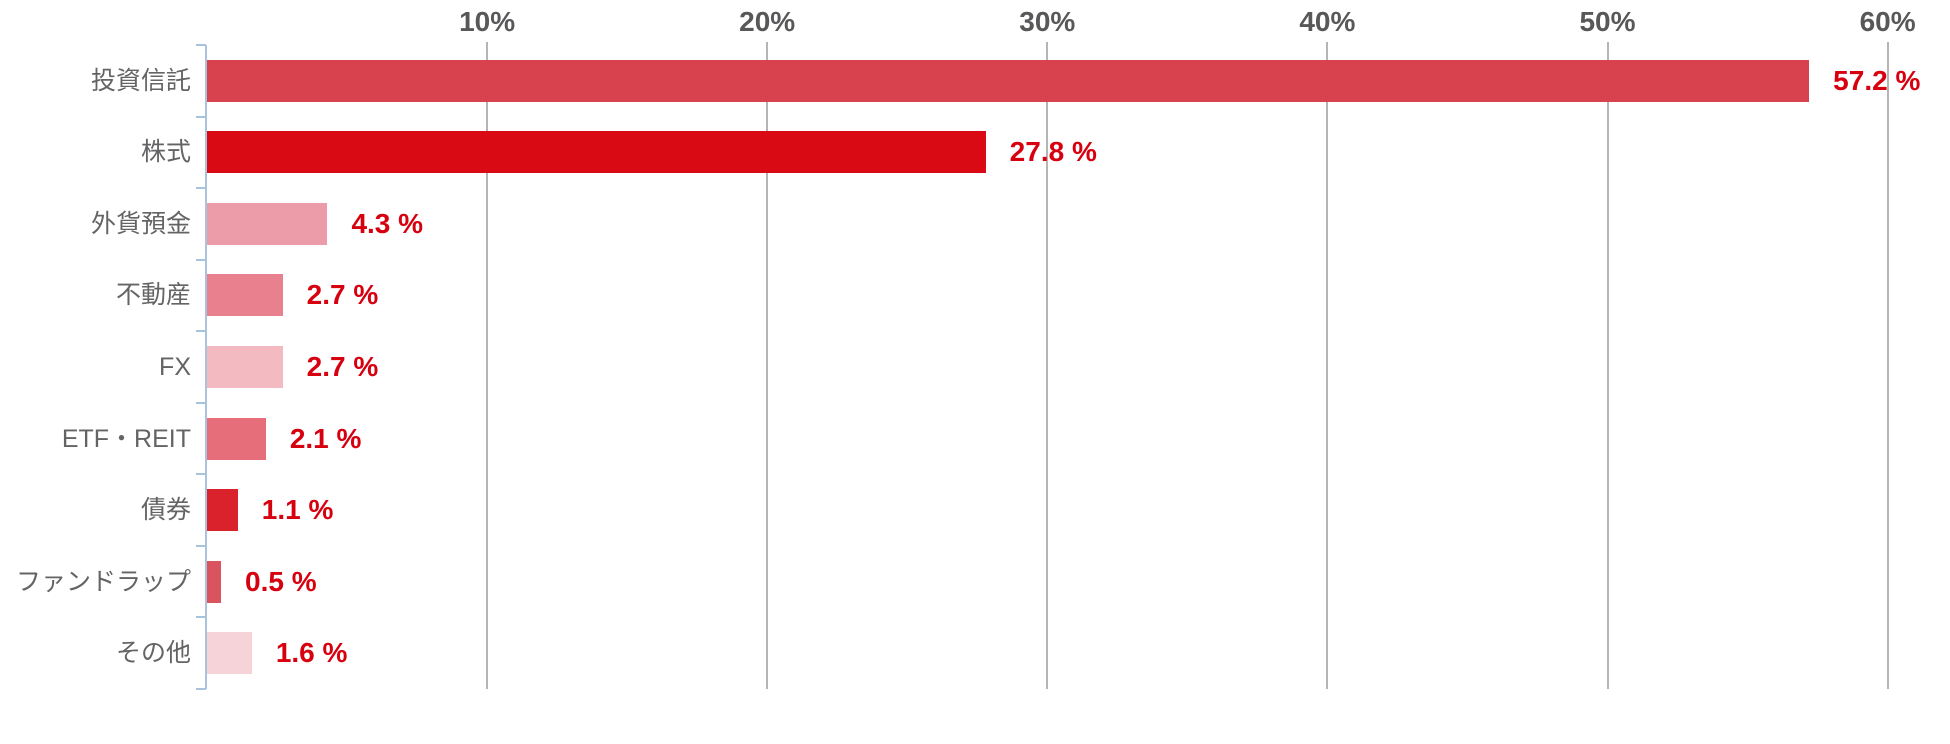 The image size is (1950, 744). What do you see at coordinates (1327, 21) in the screenshot?
I see `x-axis-tick-label: 40%` at bounding box center [1327, 21].